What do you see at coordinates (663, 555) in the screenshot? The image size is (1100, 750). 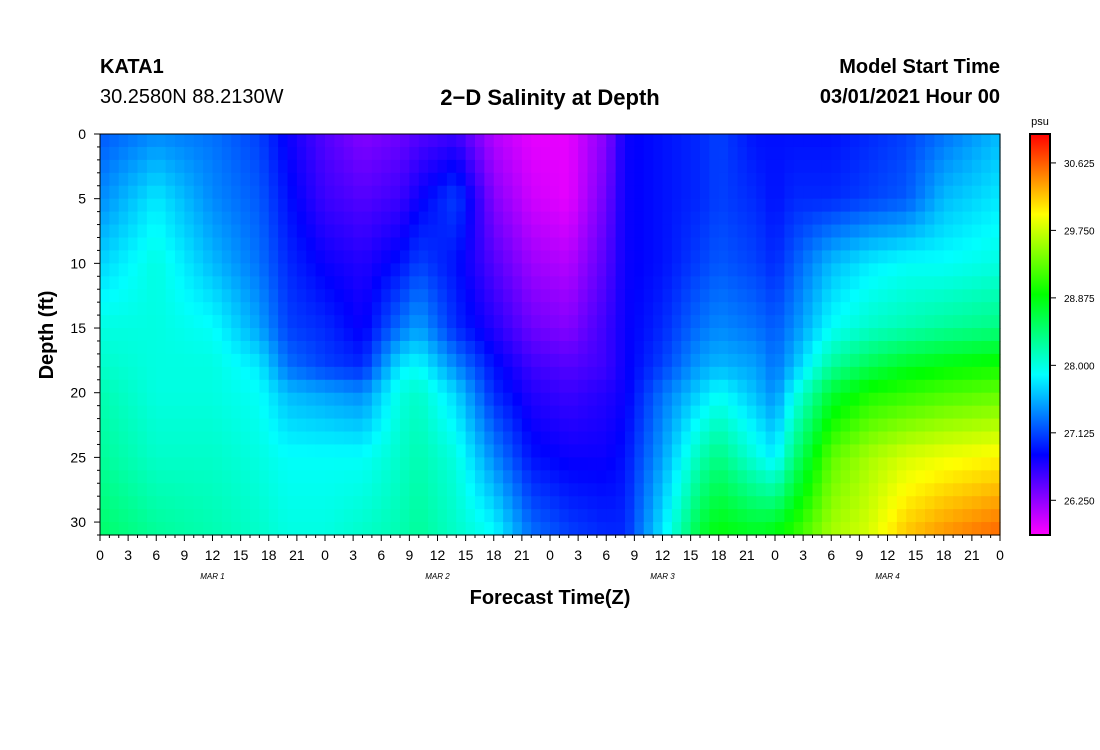 I see `x-tick-label: 12` at bounding box center [663, 555].